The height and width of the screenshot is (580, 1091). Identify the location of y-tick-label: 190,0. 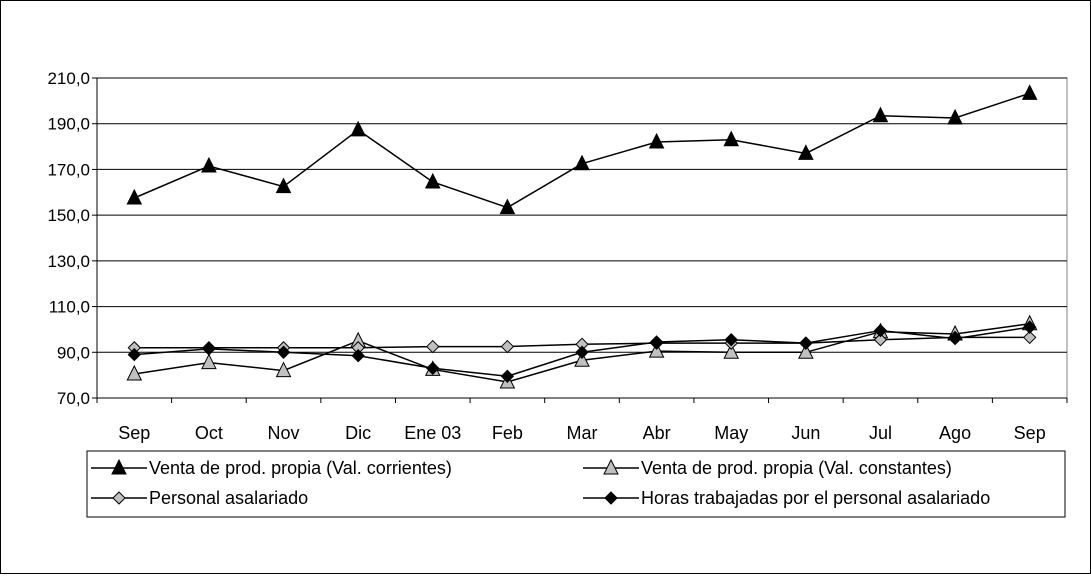
(68, 124).